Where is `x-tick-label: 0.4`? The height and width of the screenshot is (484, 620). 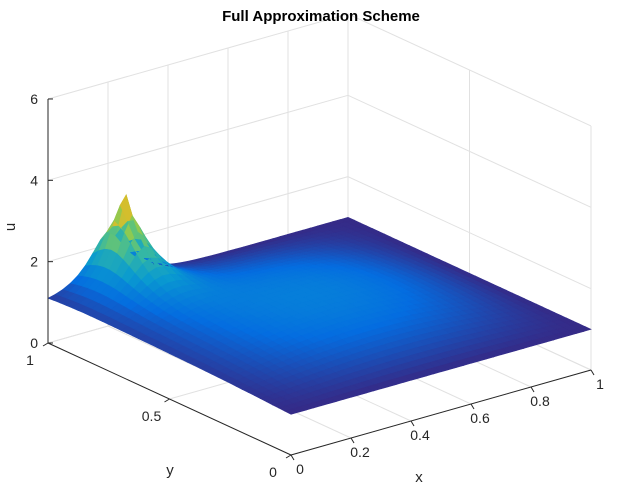
x-tick-label: 0.4 is located at coordinates (420, 435).